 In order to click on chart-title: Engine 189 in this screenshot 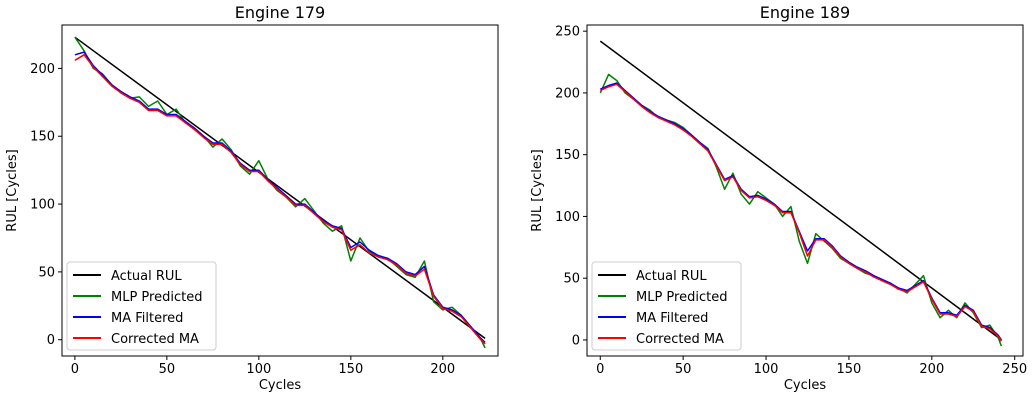, I will do `click(805, 12)`.